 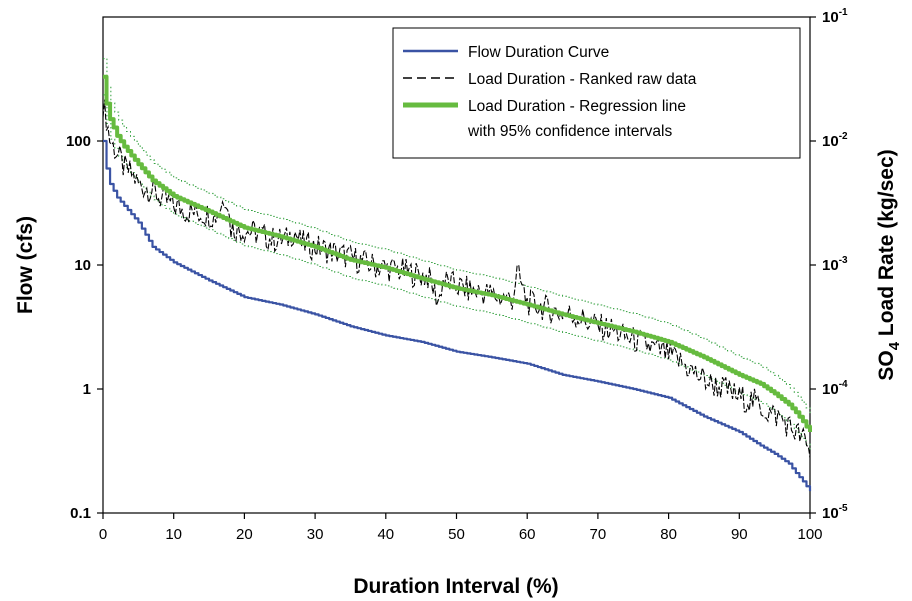 What do you see at coordinates (385, 534) in the screenshot?
I see `x-tick-label: 40` at bounding box center [385, 534].